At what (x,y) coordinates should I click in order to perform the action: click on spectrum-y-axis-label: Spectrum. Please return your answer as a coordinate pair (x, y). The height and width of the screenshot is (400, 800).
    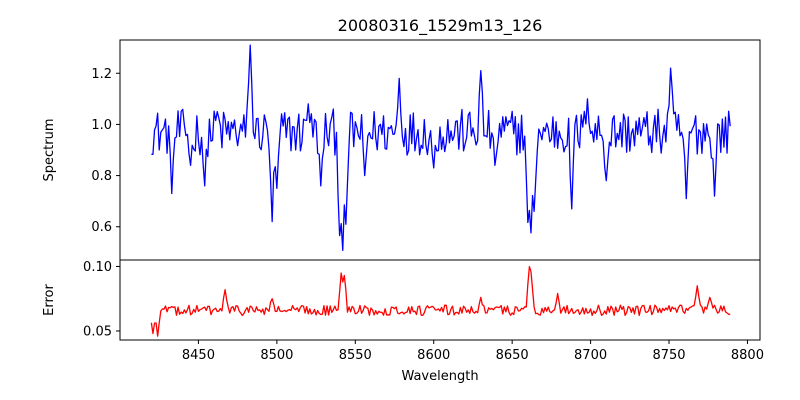
    Looking at the image, I should click on (49, 150).